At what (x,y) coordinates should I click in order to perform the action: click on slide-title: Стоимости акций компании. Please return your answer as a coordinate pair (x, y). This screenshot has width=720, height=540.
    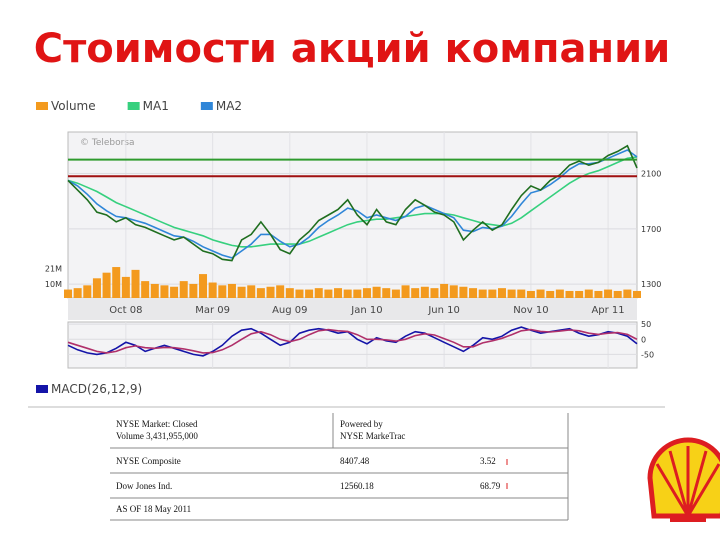
    Looking at the image, I should click on (352, 49).